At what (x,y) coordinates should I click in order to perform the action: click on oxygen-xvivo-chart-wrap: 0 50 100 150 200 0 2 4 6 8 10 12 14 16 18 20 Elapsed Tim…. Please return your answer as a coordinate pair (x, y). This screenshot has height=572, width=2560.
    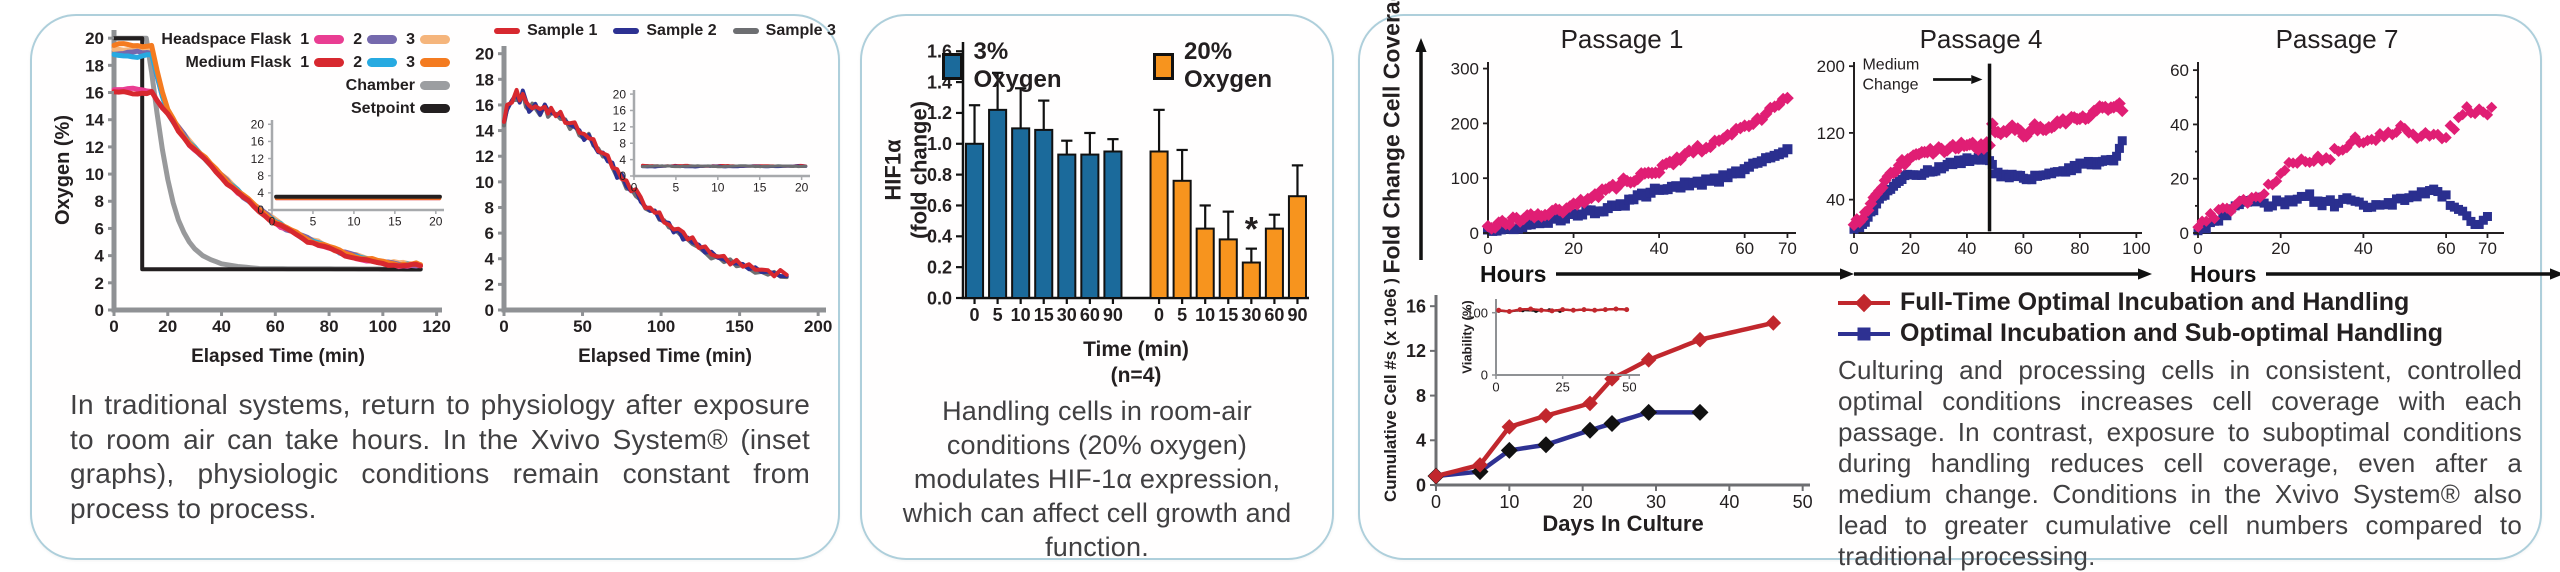
    Looking at the image, I should click on (645, 195).